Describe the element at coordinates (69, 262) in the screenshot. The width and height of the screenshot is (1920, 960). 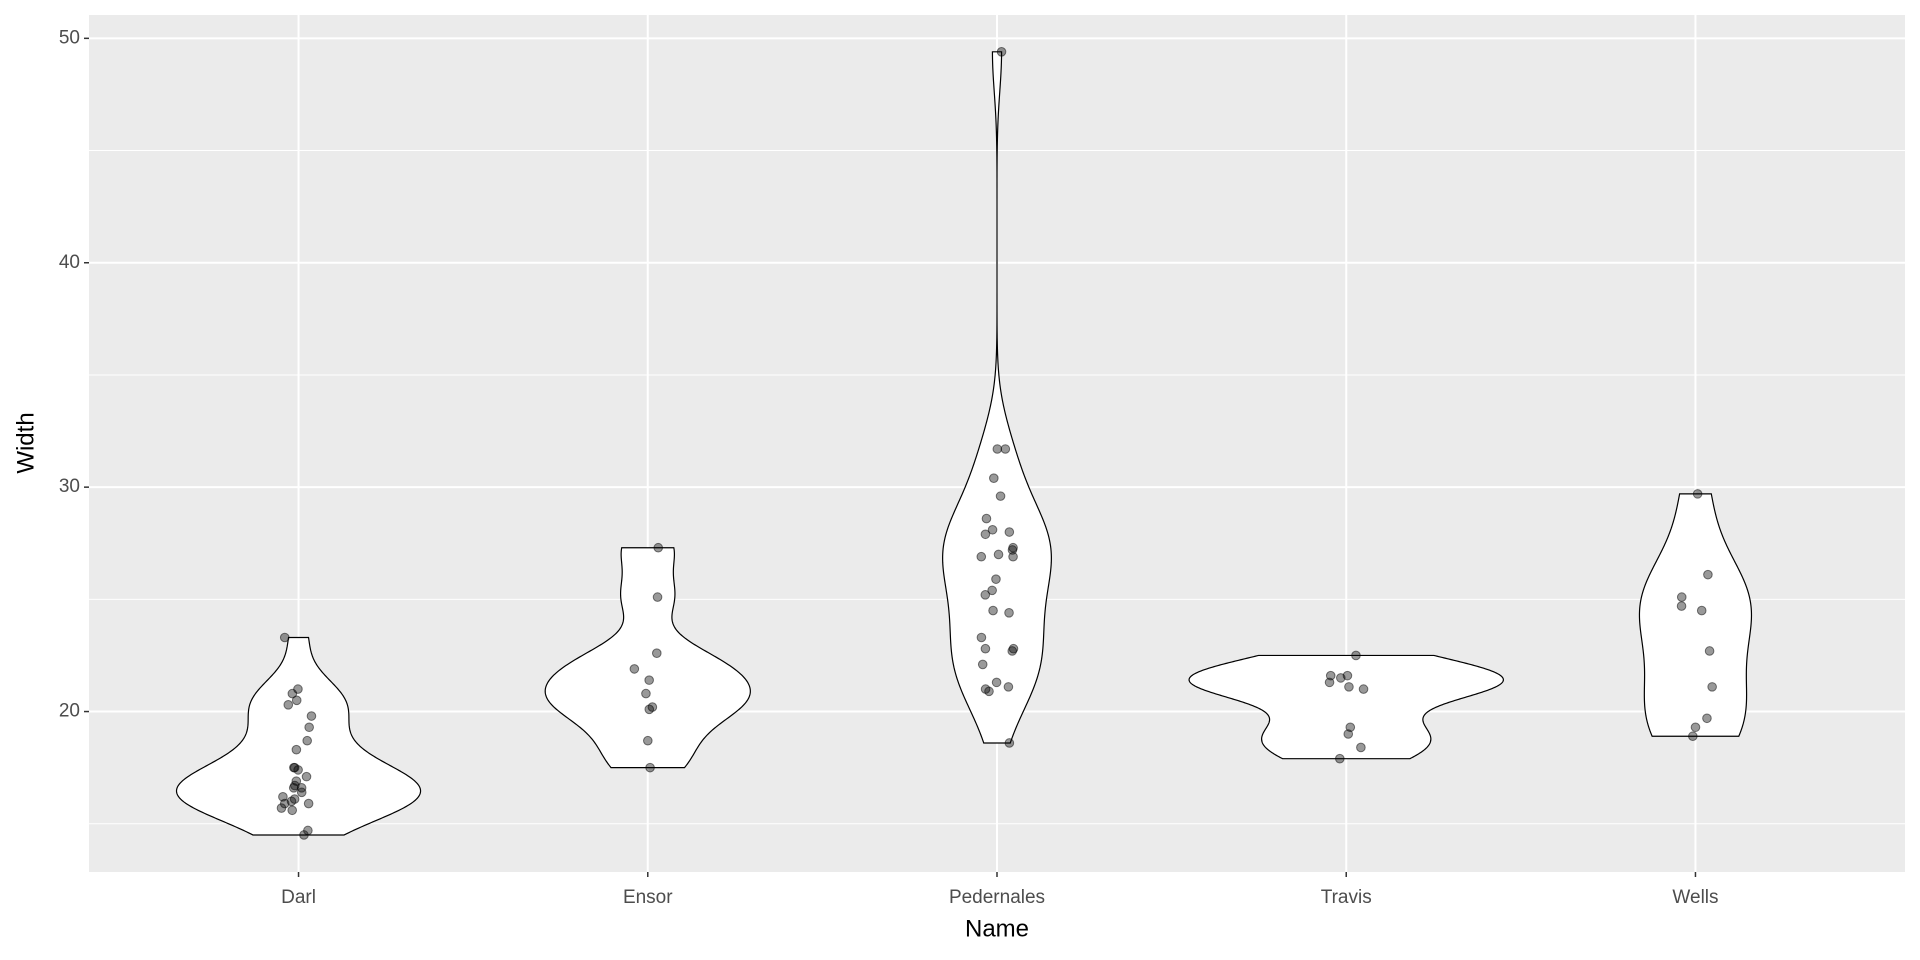
I see `y-tick-label: 40` at that location.